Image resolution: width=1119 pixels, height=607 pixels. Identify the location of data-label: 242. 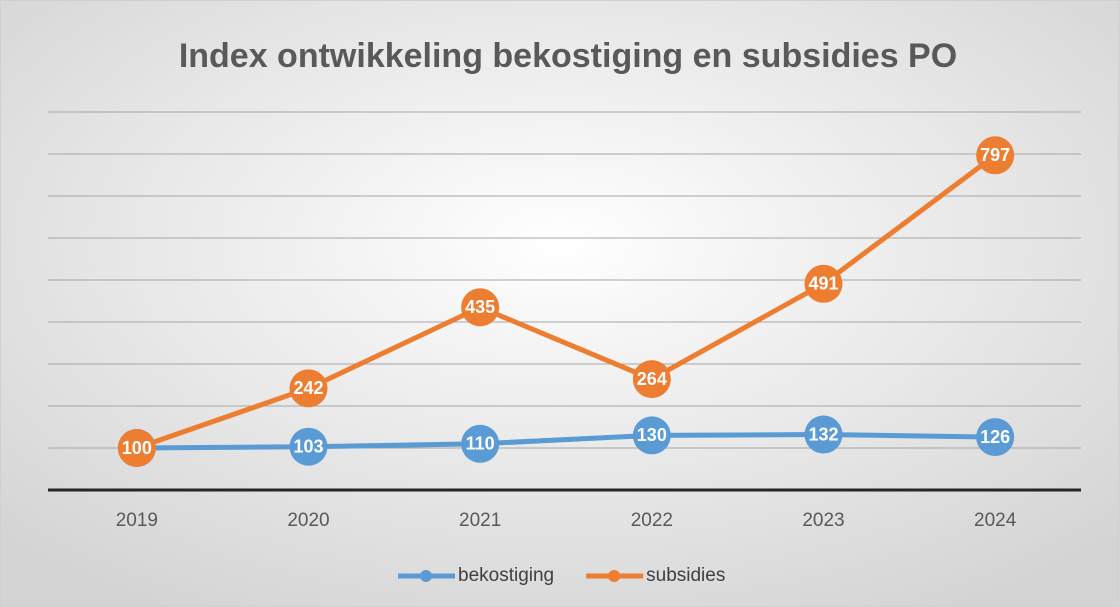
(308, 388).